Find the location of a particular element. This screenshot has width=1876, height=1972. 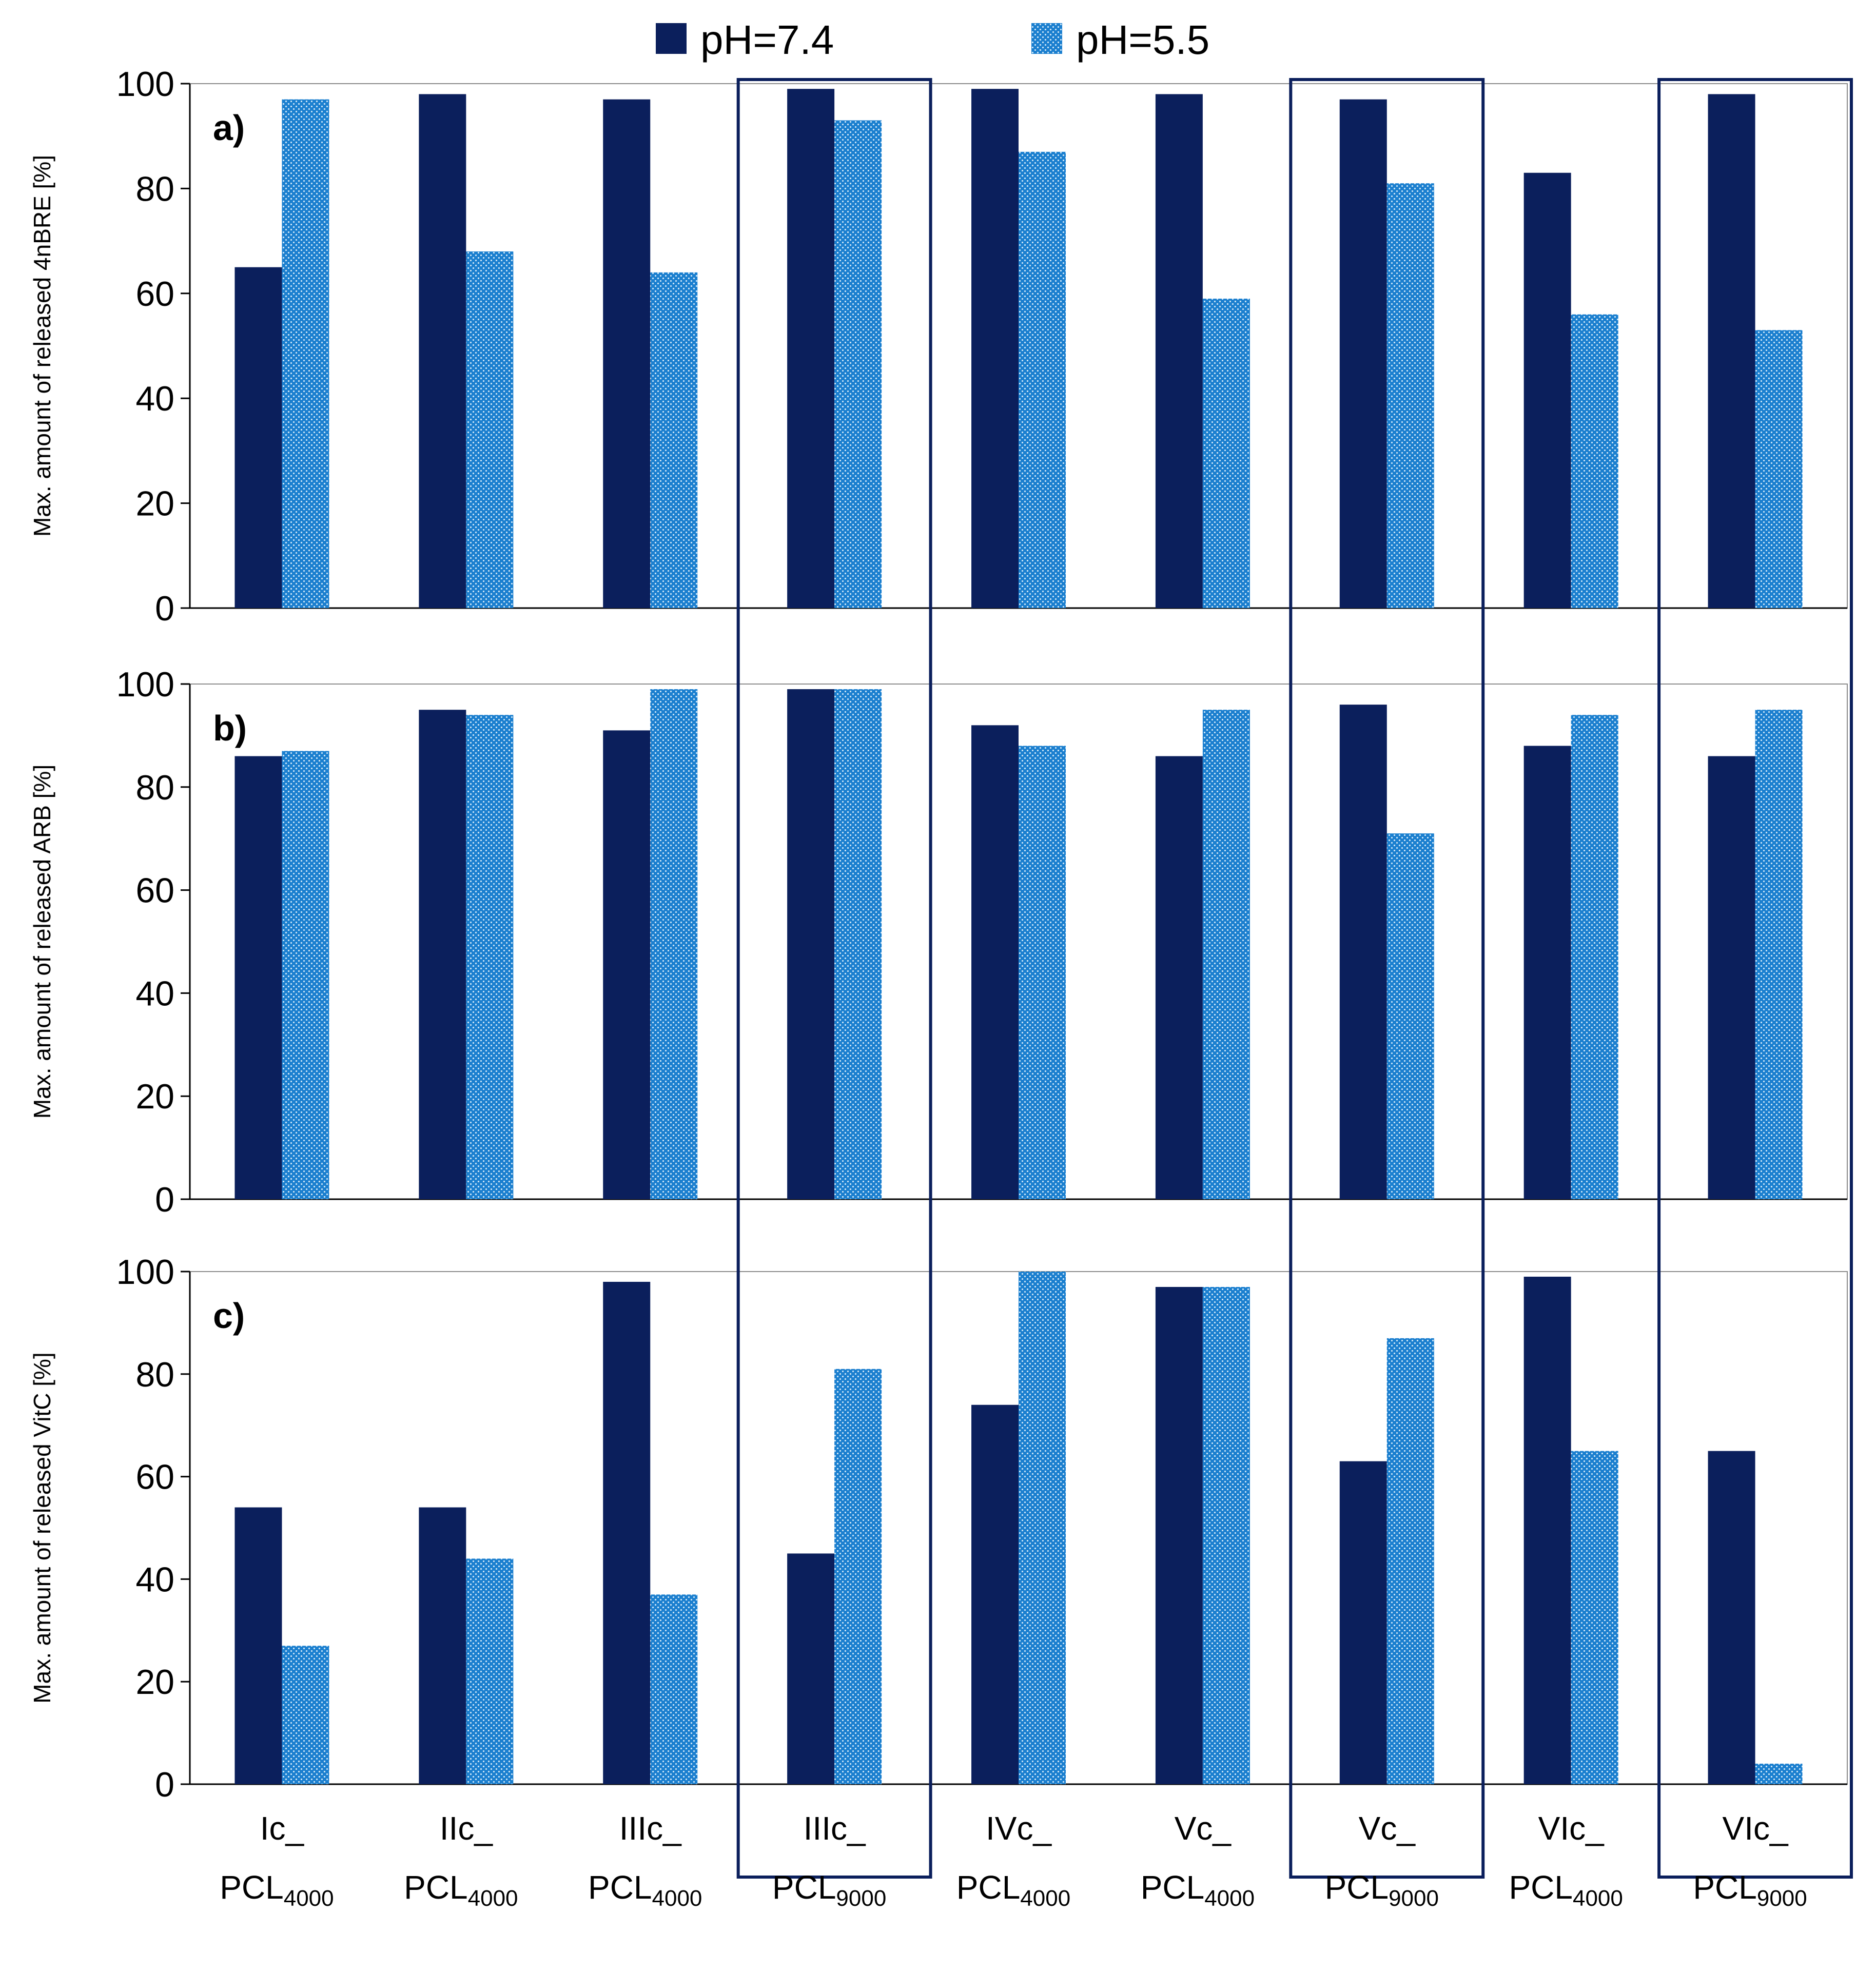

y-tick-label: 20 is located at coordinates (155, 1683).